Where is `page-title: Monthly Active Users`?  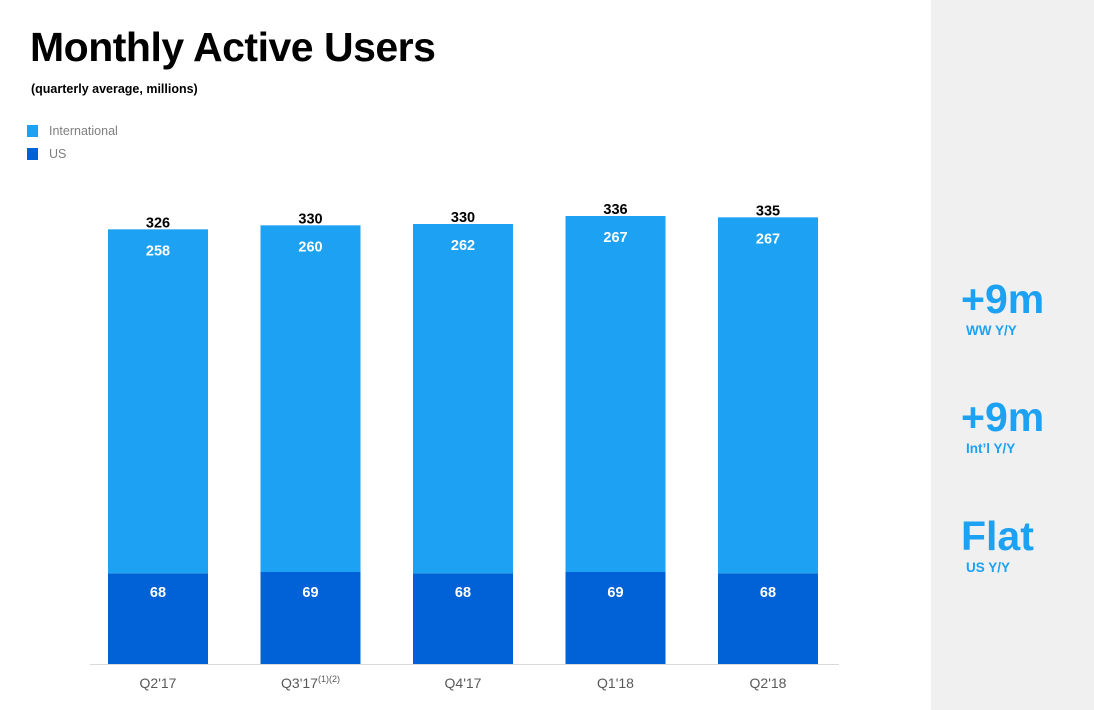
page-title: Monthly Active Users is located at coordinates (233, 47).